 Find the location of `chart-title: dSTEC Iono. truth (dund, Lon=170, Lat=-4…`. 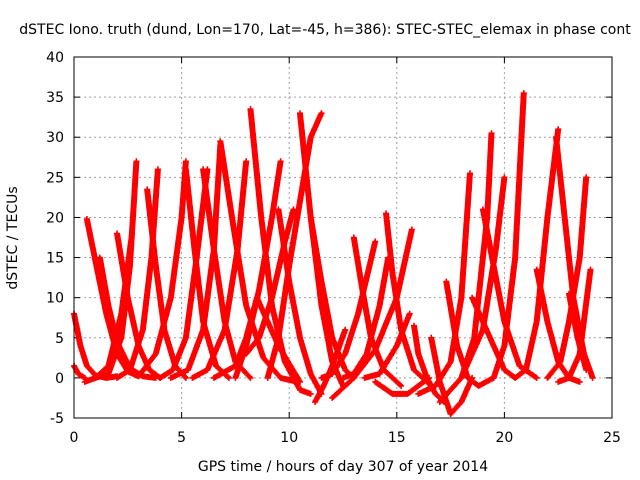

chart-title: dSTEC Iono. truth (dund, Lon=170, Lat=-4… is located at coordinates (325, 30).